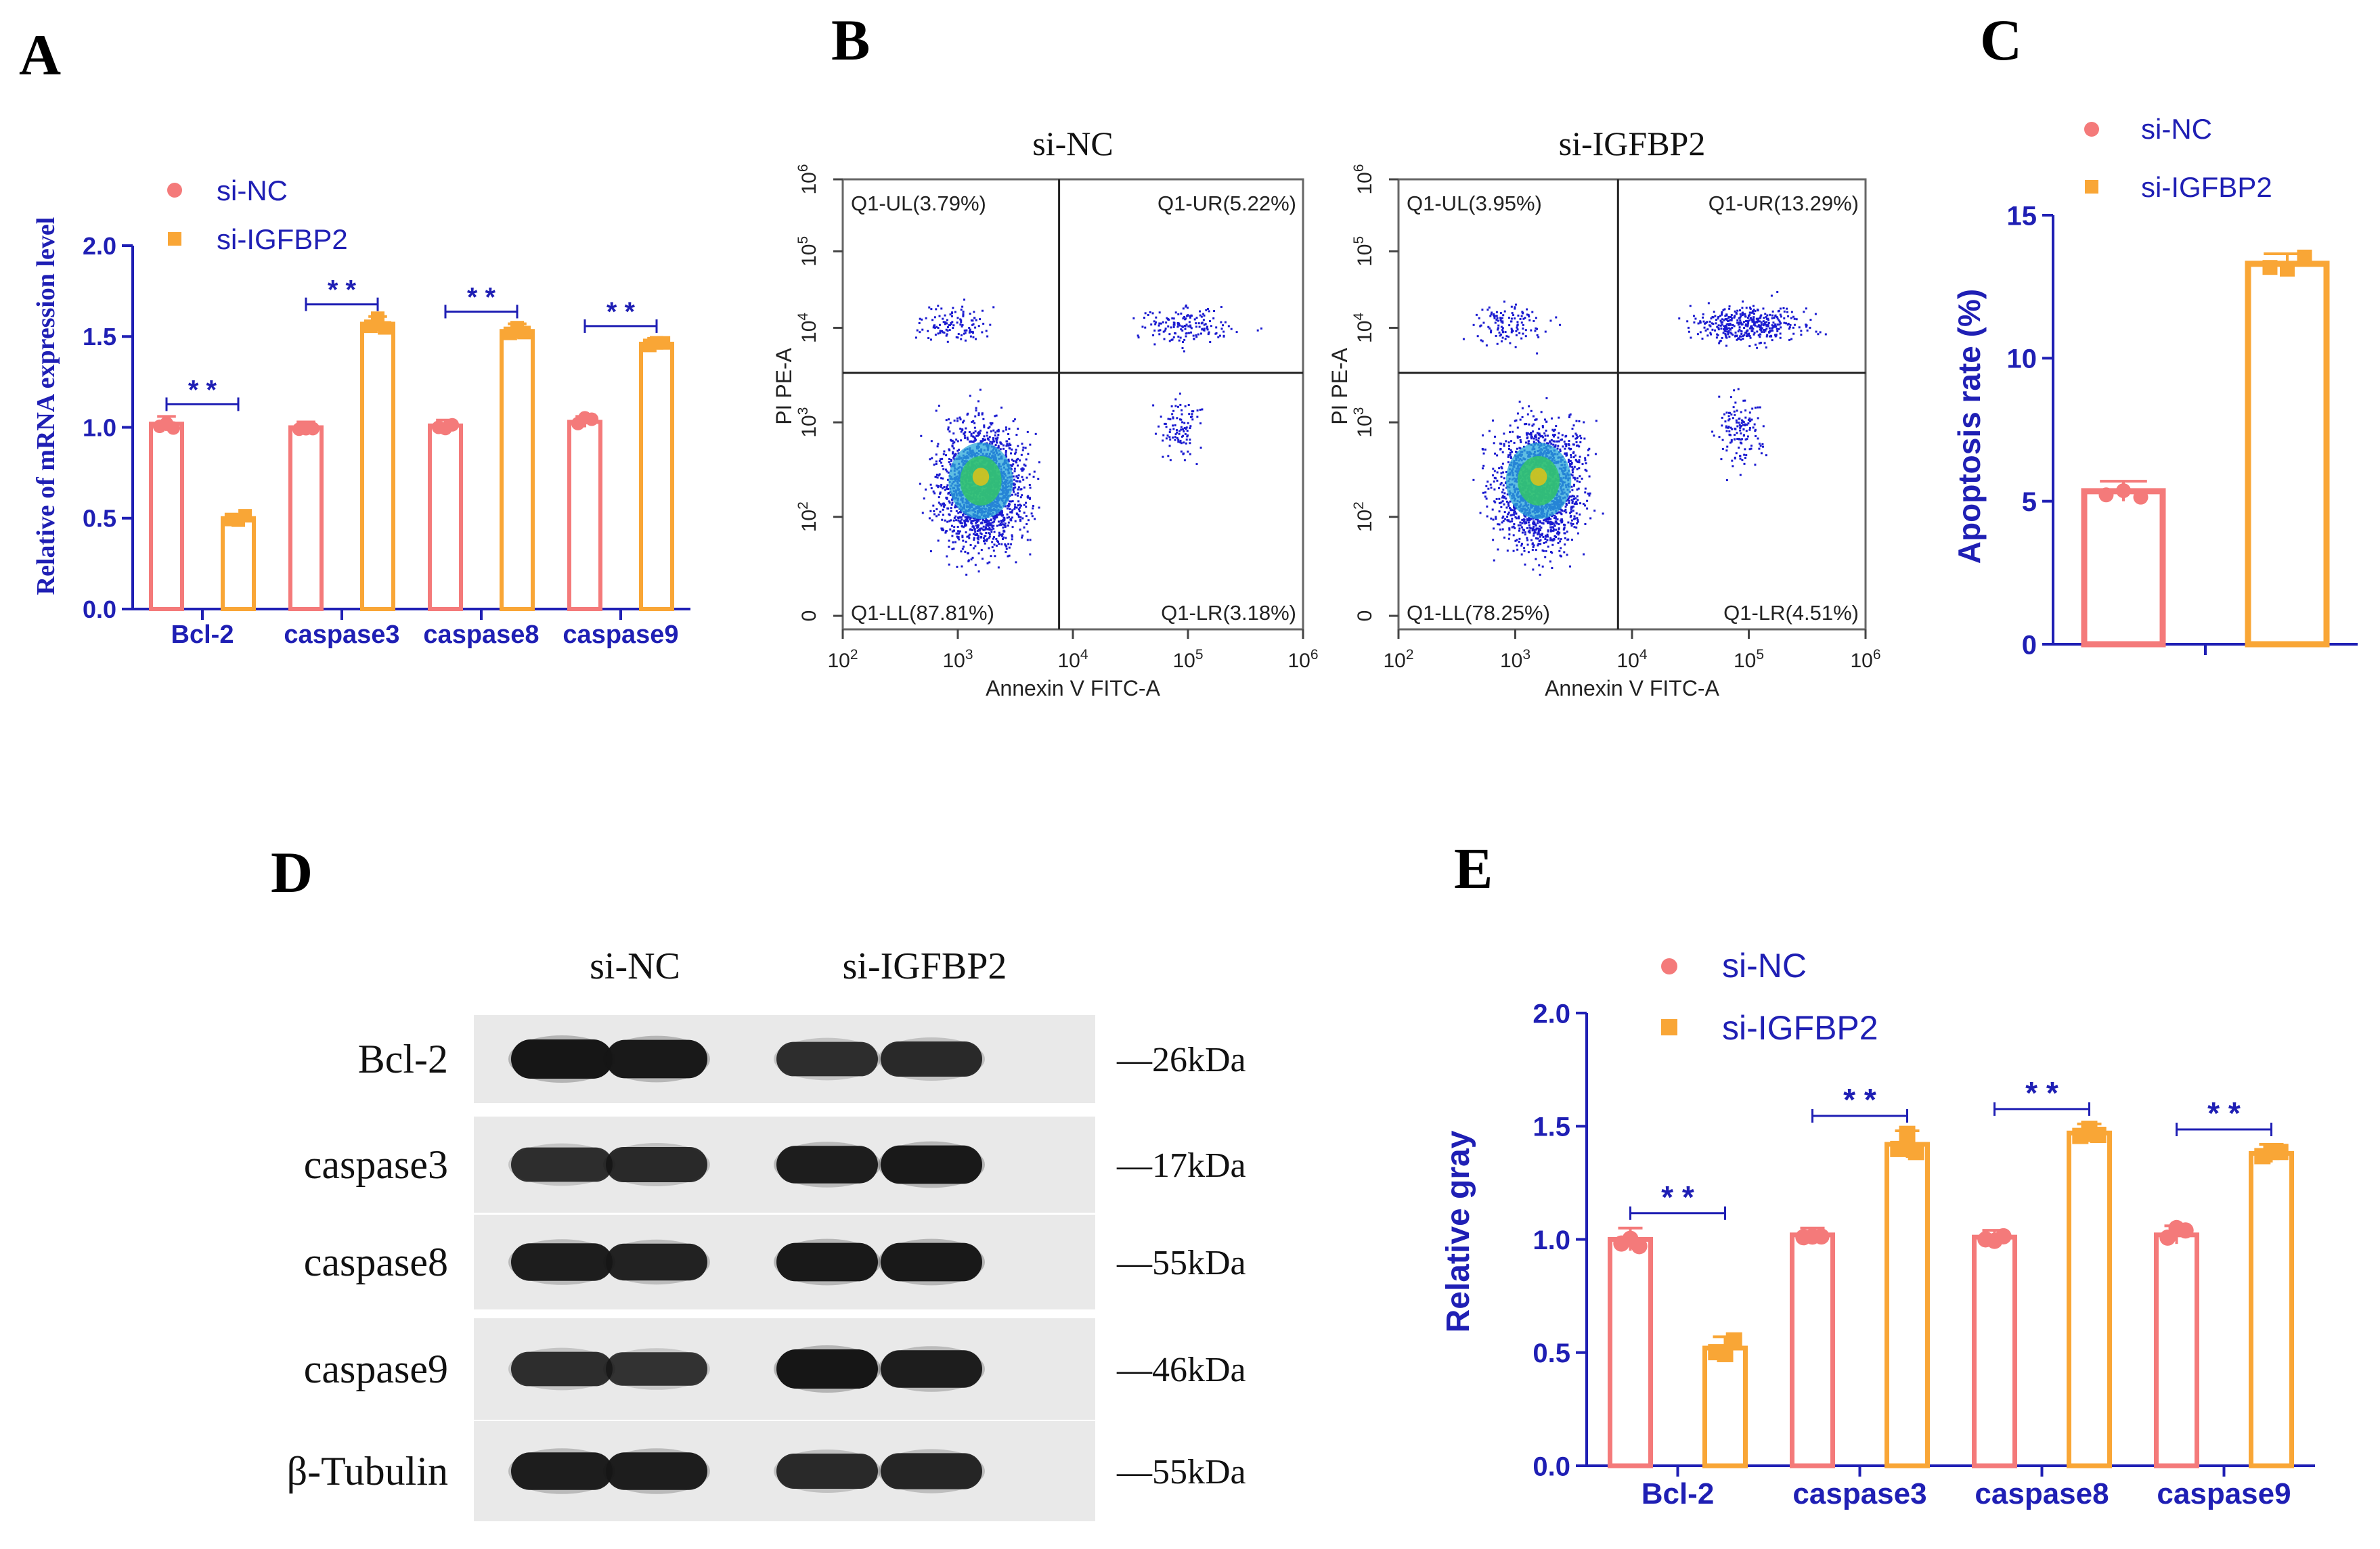  Describe the element at coordinates (99, 519) in the screenshot. I see `chart-a-ytick-label: 0.5` at that location.